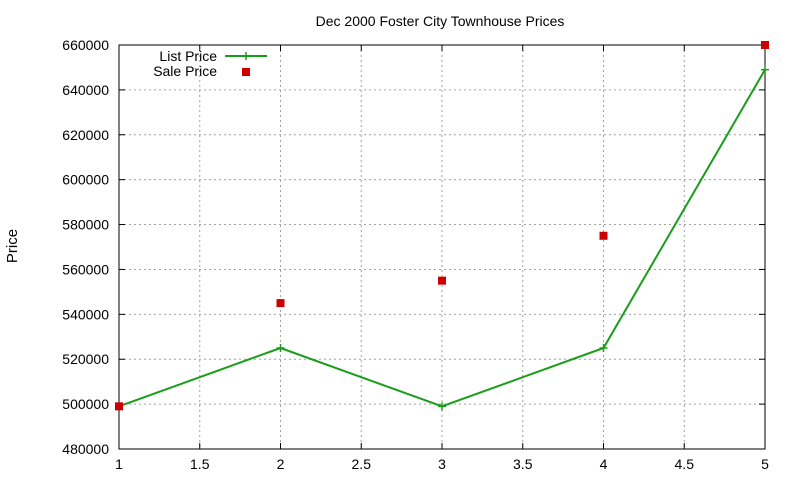 This screenshot has height=480, width=800. Describe the element at coordinates (442, 464) in the screenshot. I see `x-tick-label: 3` at that location.